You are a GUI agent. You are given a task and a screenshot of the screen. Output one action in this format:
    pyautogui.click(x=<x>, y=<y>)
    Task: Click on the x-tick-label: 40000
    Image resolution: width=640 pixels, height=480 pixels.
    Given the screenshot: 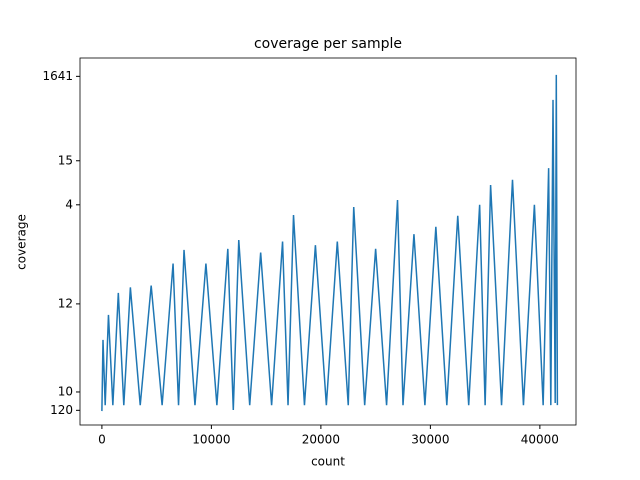 What is the action you would take?
    pyautogui.click(x=540, y=440)
    